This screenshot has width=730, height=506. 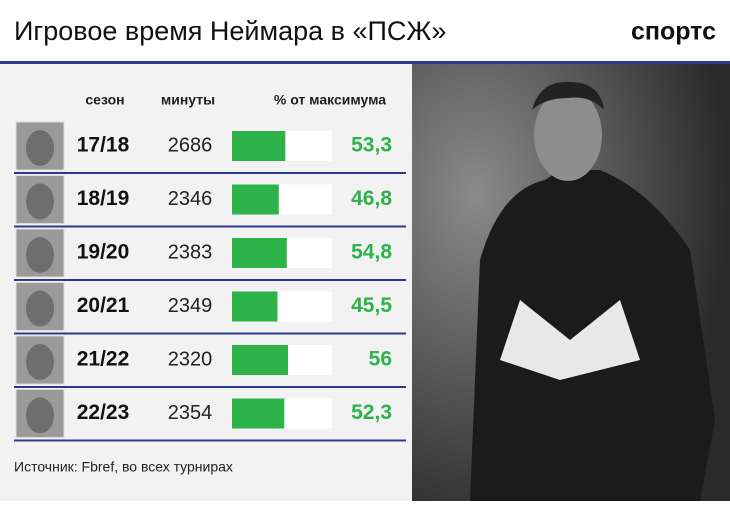 I want to click on minutes: 2686, so click(x=190, y=145).